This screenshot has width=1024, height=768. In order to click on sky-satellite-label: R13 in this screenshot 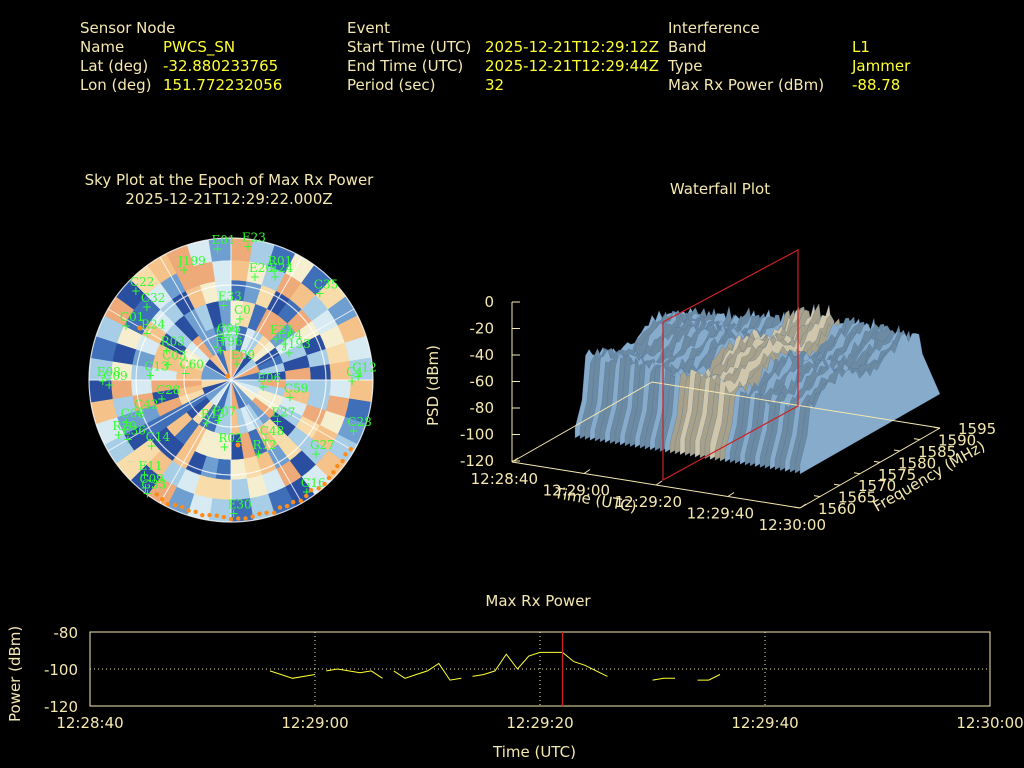, I will do `click(213, 414)`.